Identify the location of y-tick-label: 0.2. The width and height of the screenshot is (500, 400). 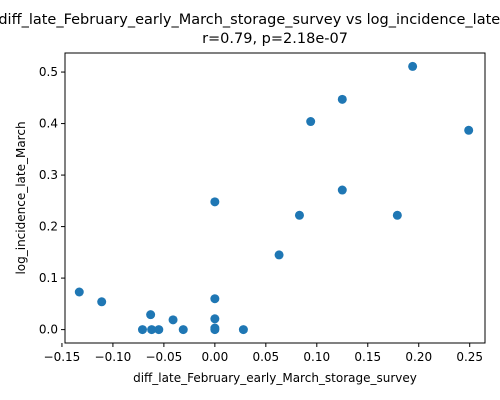
(48, 227).